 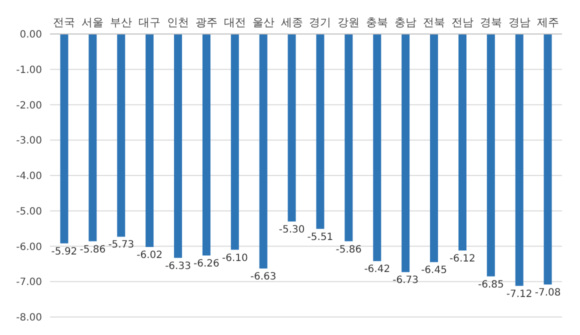 I want to click on x-tick-label: 부산, so click(x=121, y=22).